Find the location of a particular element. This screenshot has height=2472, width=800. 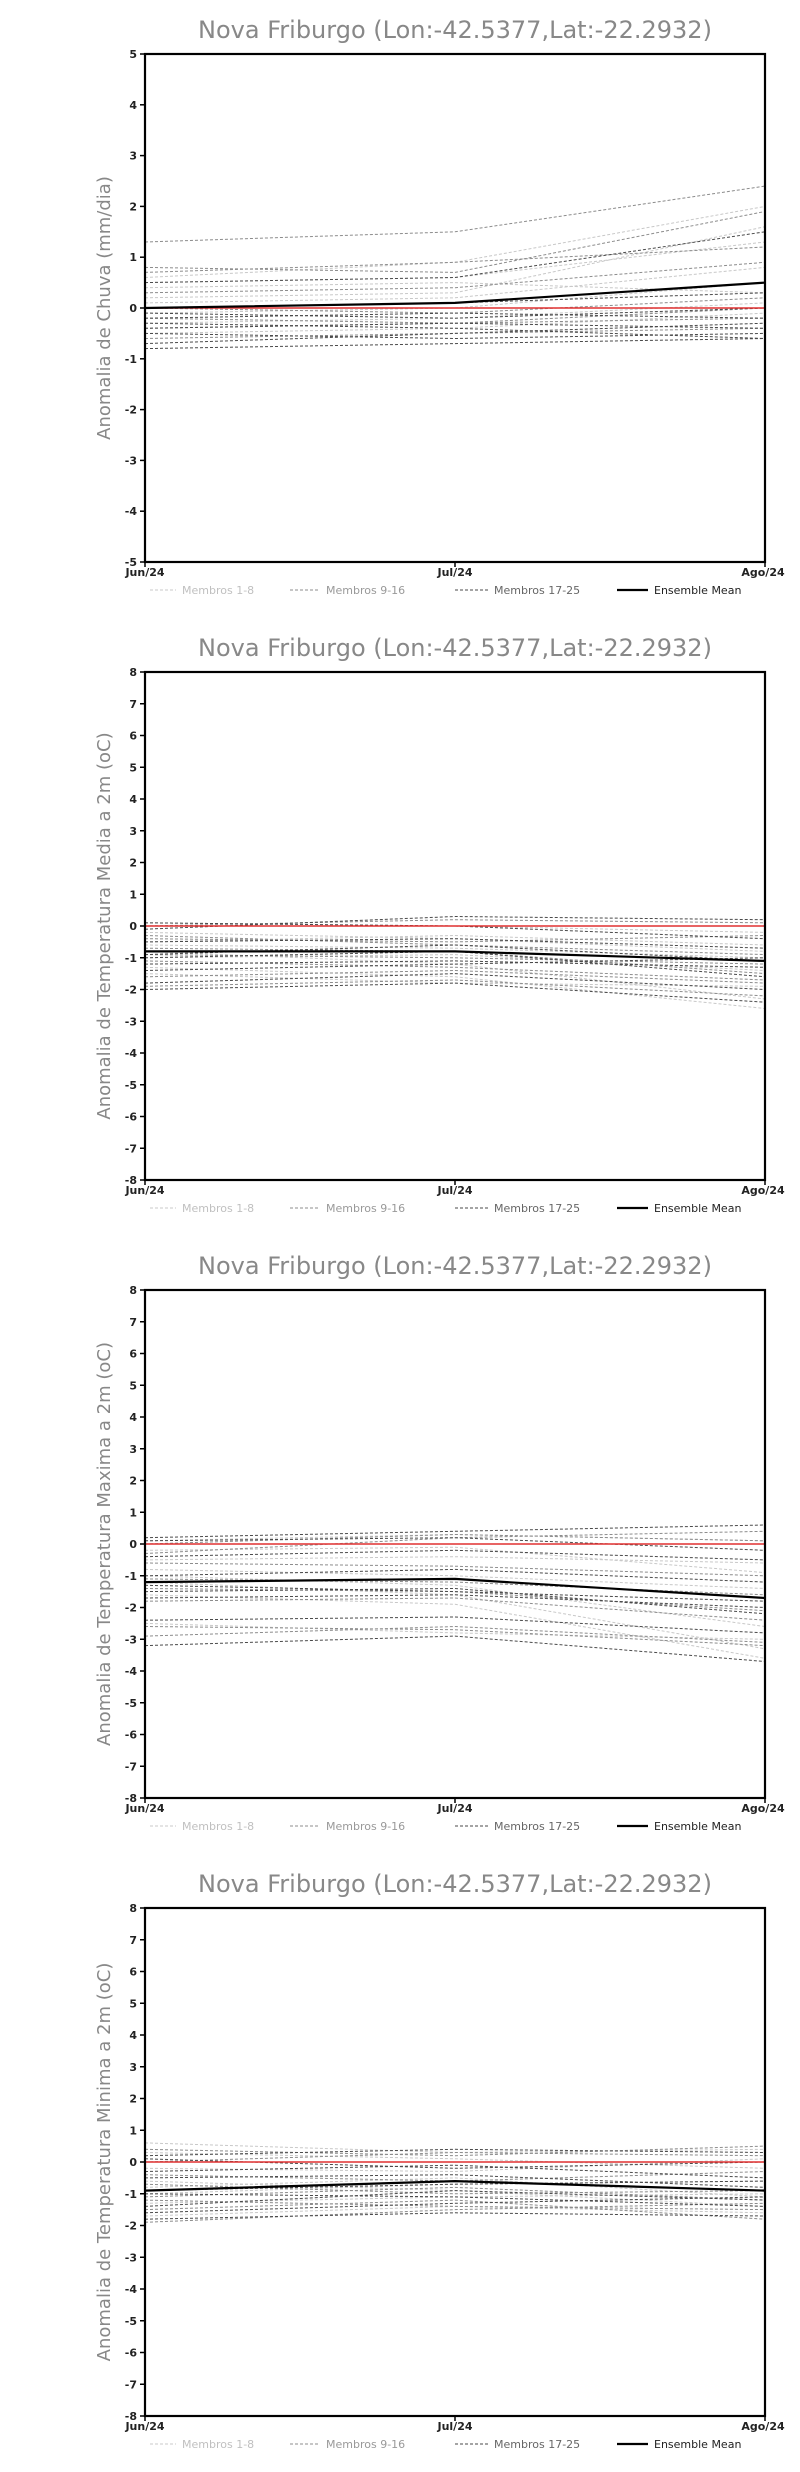

y-tick-label: 6 is located at coordinates (133, 736).